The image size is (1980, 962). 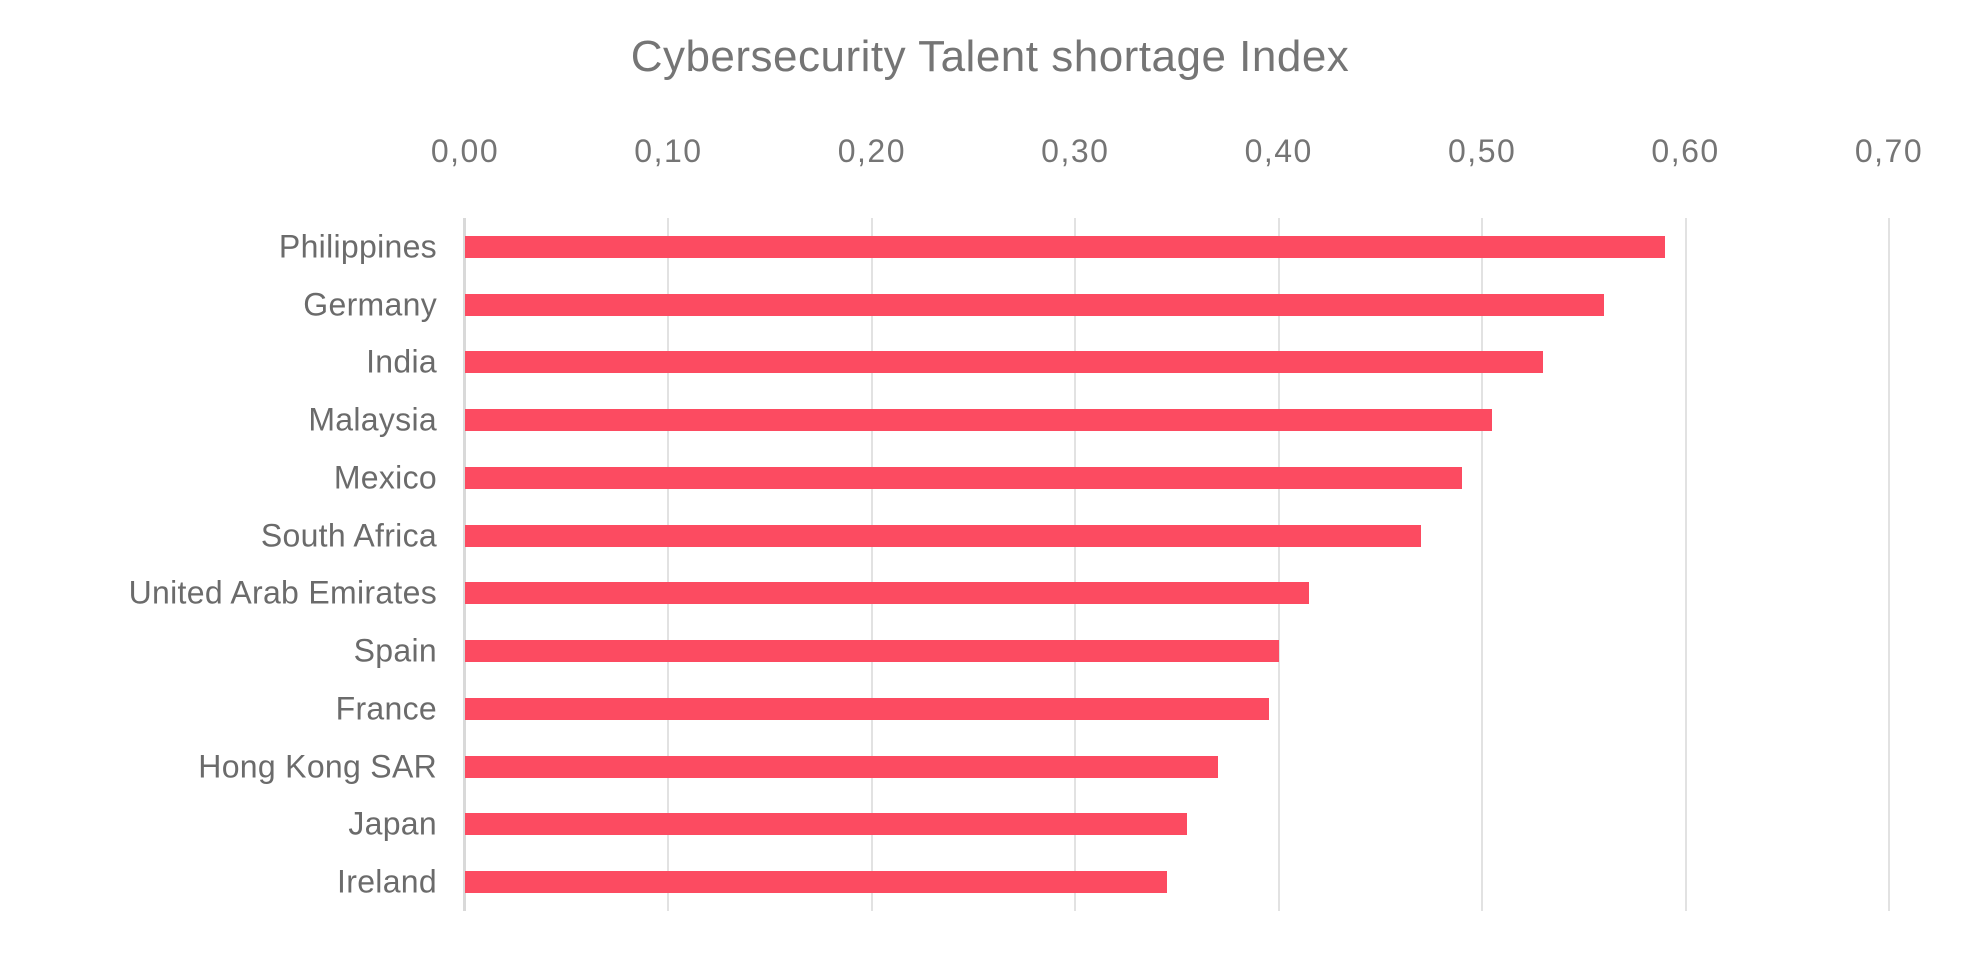 I want to click on bar-row: India, so click(x=1127, y=363).